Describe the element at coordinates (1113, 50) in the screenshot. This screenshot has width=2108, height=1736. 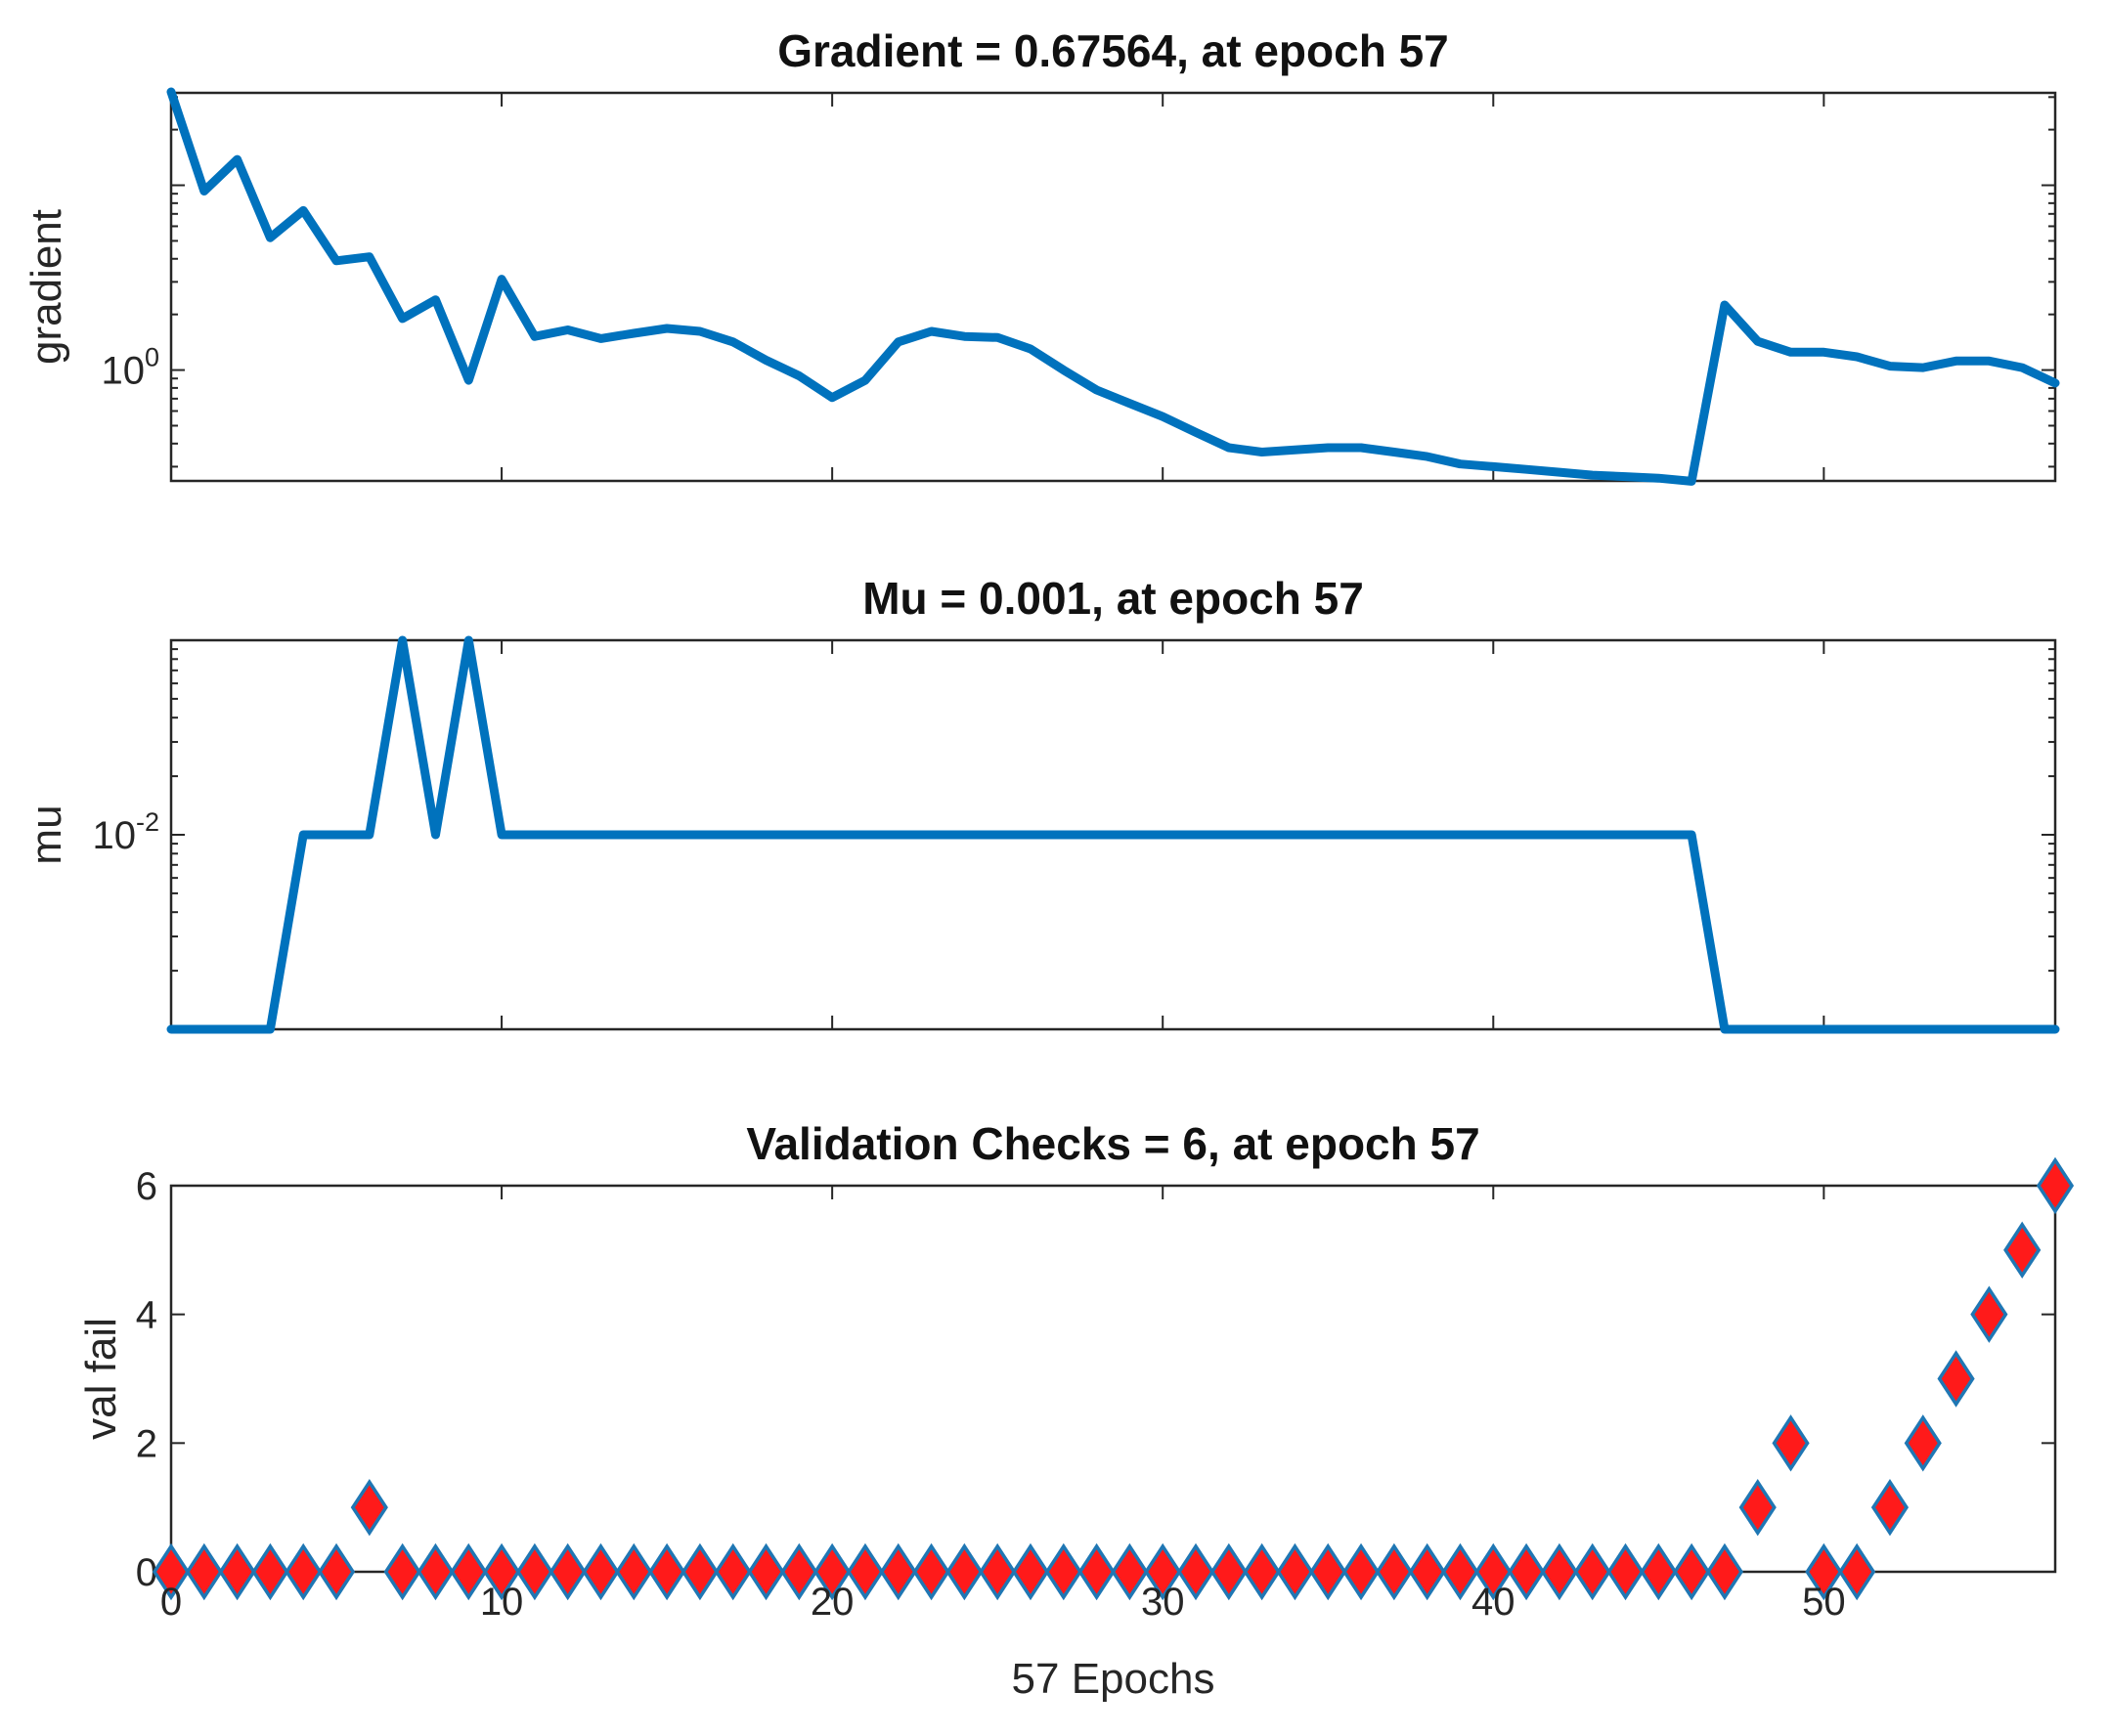
I see `chart-title: Gradient = 0.67564, at epoch 57` at that location.